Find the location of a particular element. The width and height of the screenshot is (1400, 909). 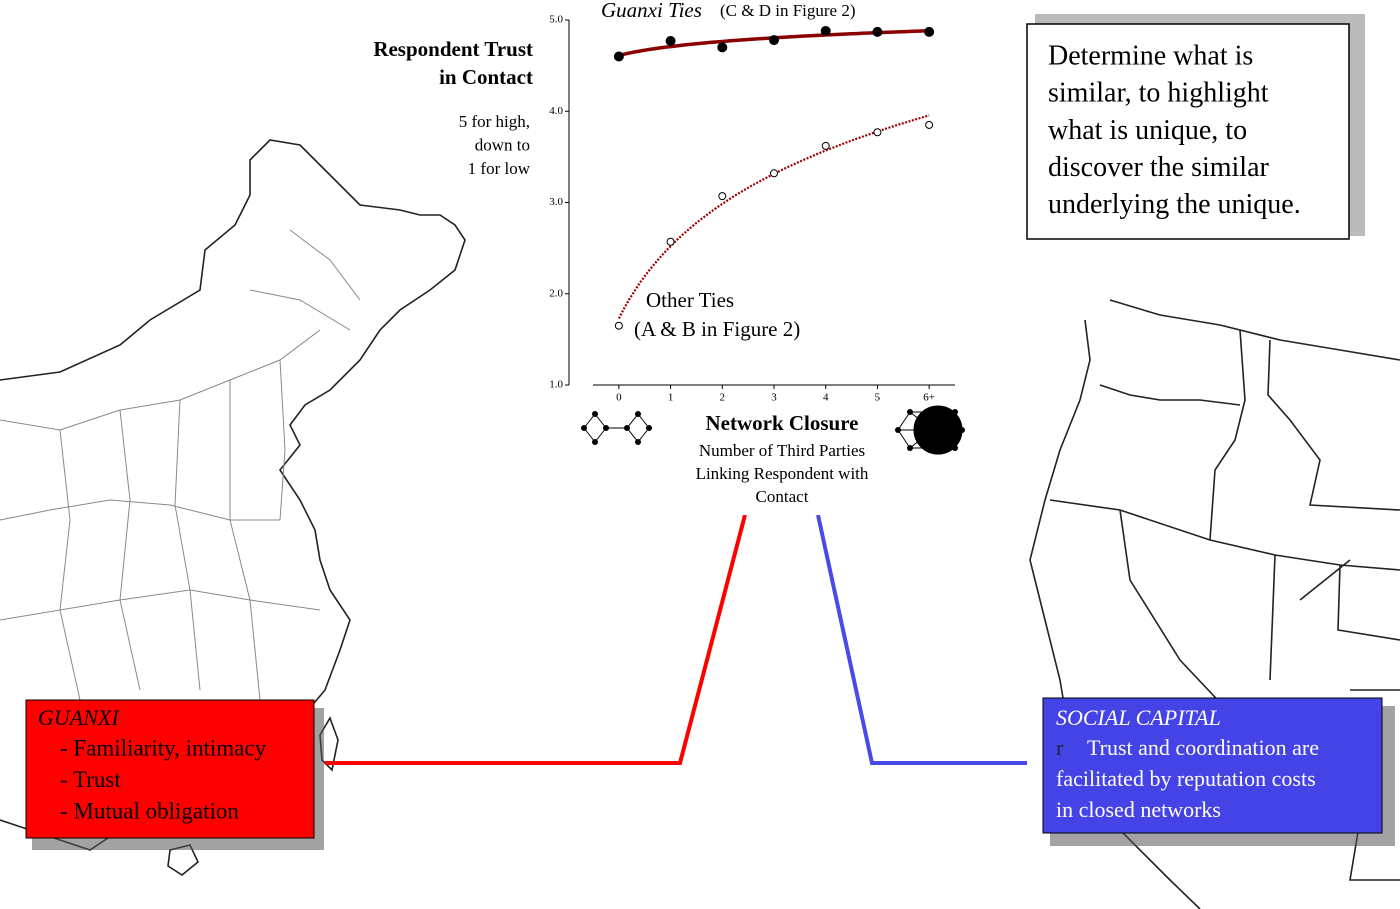

network-icon-sparse is located at coordinates (616, 428).